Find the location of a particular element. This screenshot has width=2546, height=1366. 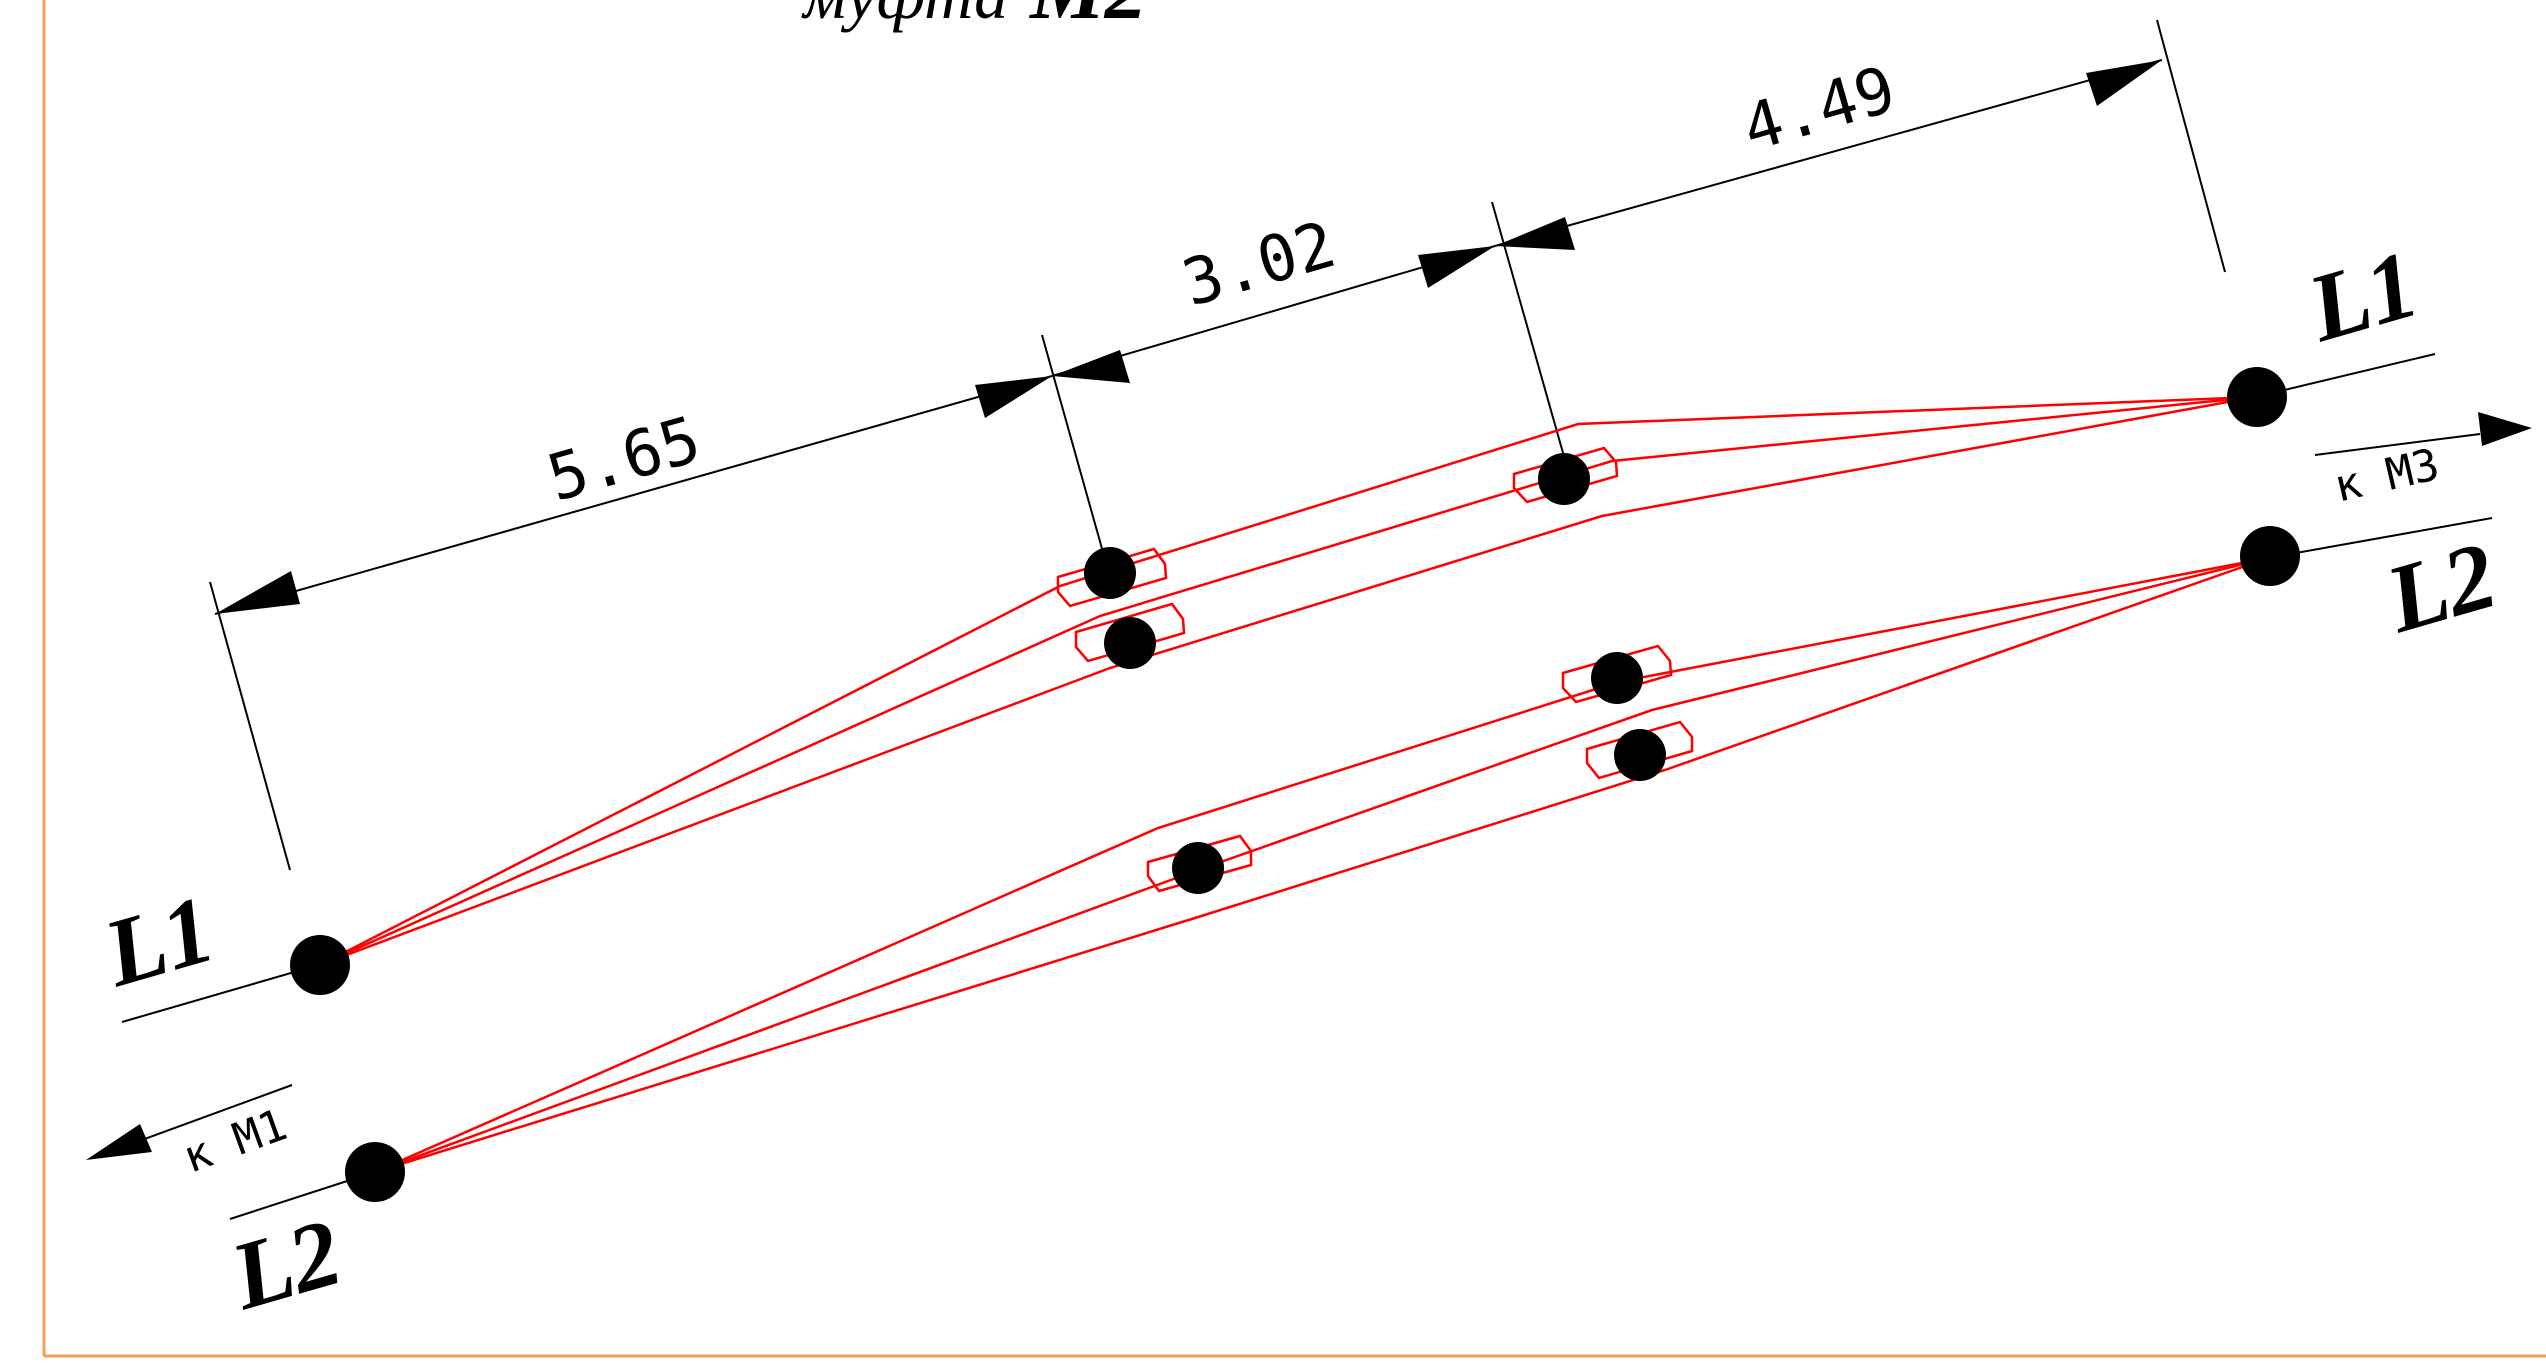

extension-line-node1 is located at coordinates (1075, 452).